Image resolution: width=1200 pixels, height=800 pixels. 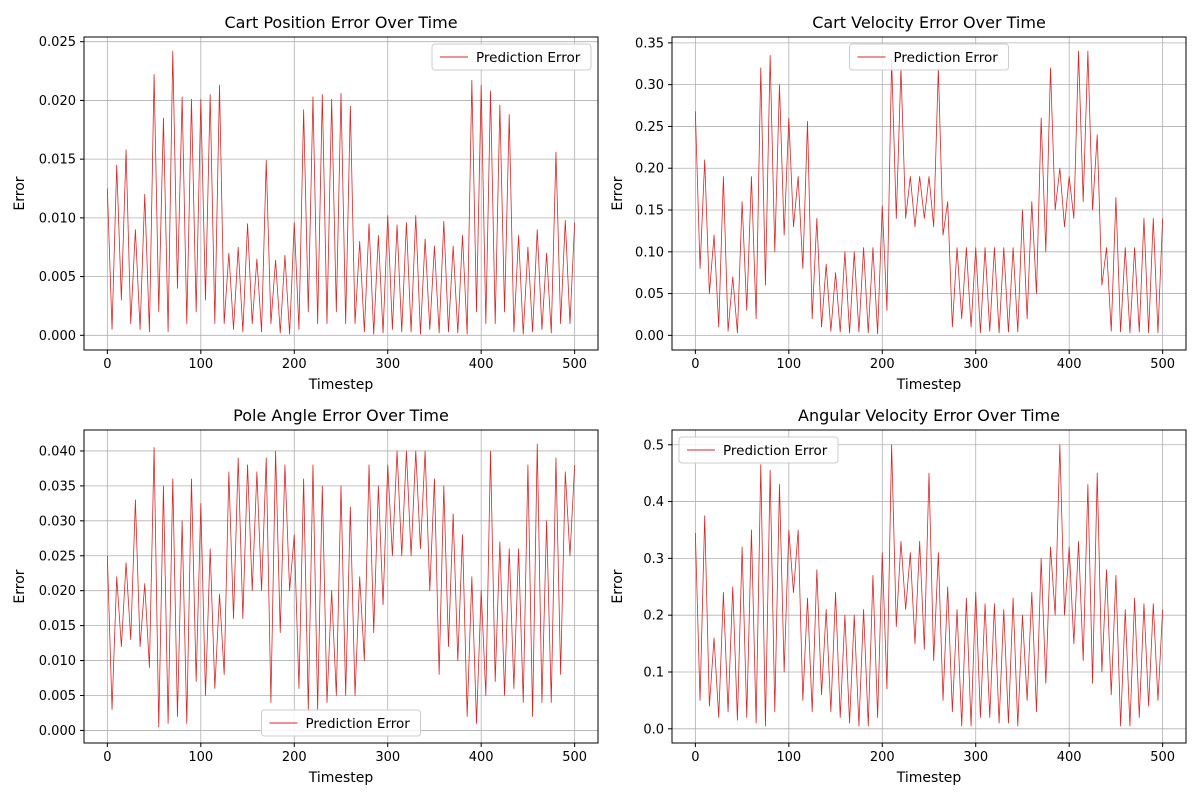 What do you see at coordinates (653, 729) in the screenshot?
I see `y-tick-label: 0.0` at bounding box center [653, 729].